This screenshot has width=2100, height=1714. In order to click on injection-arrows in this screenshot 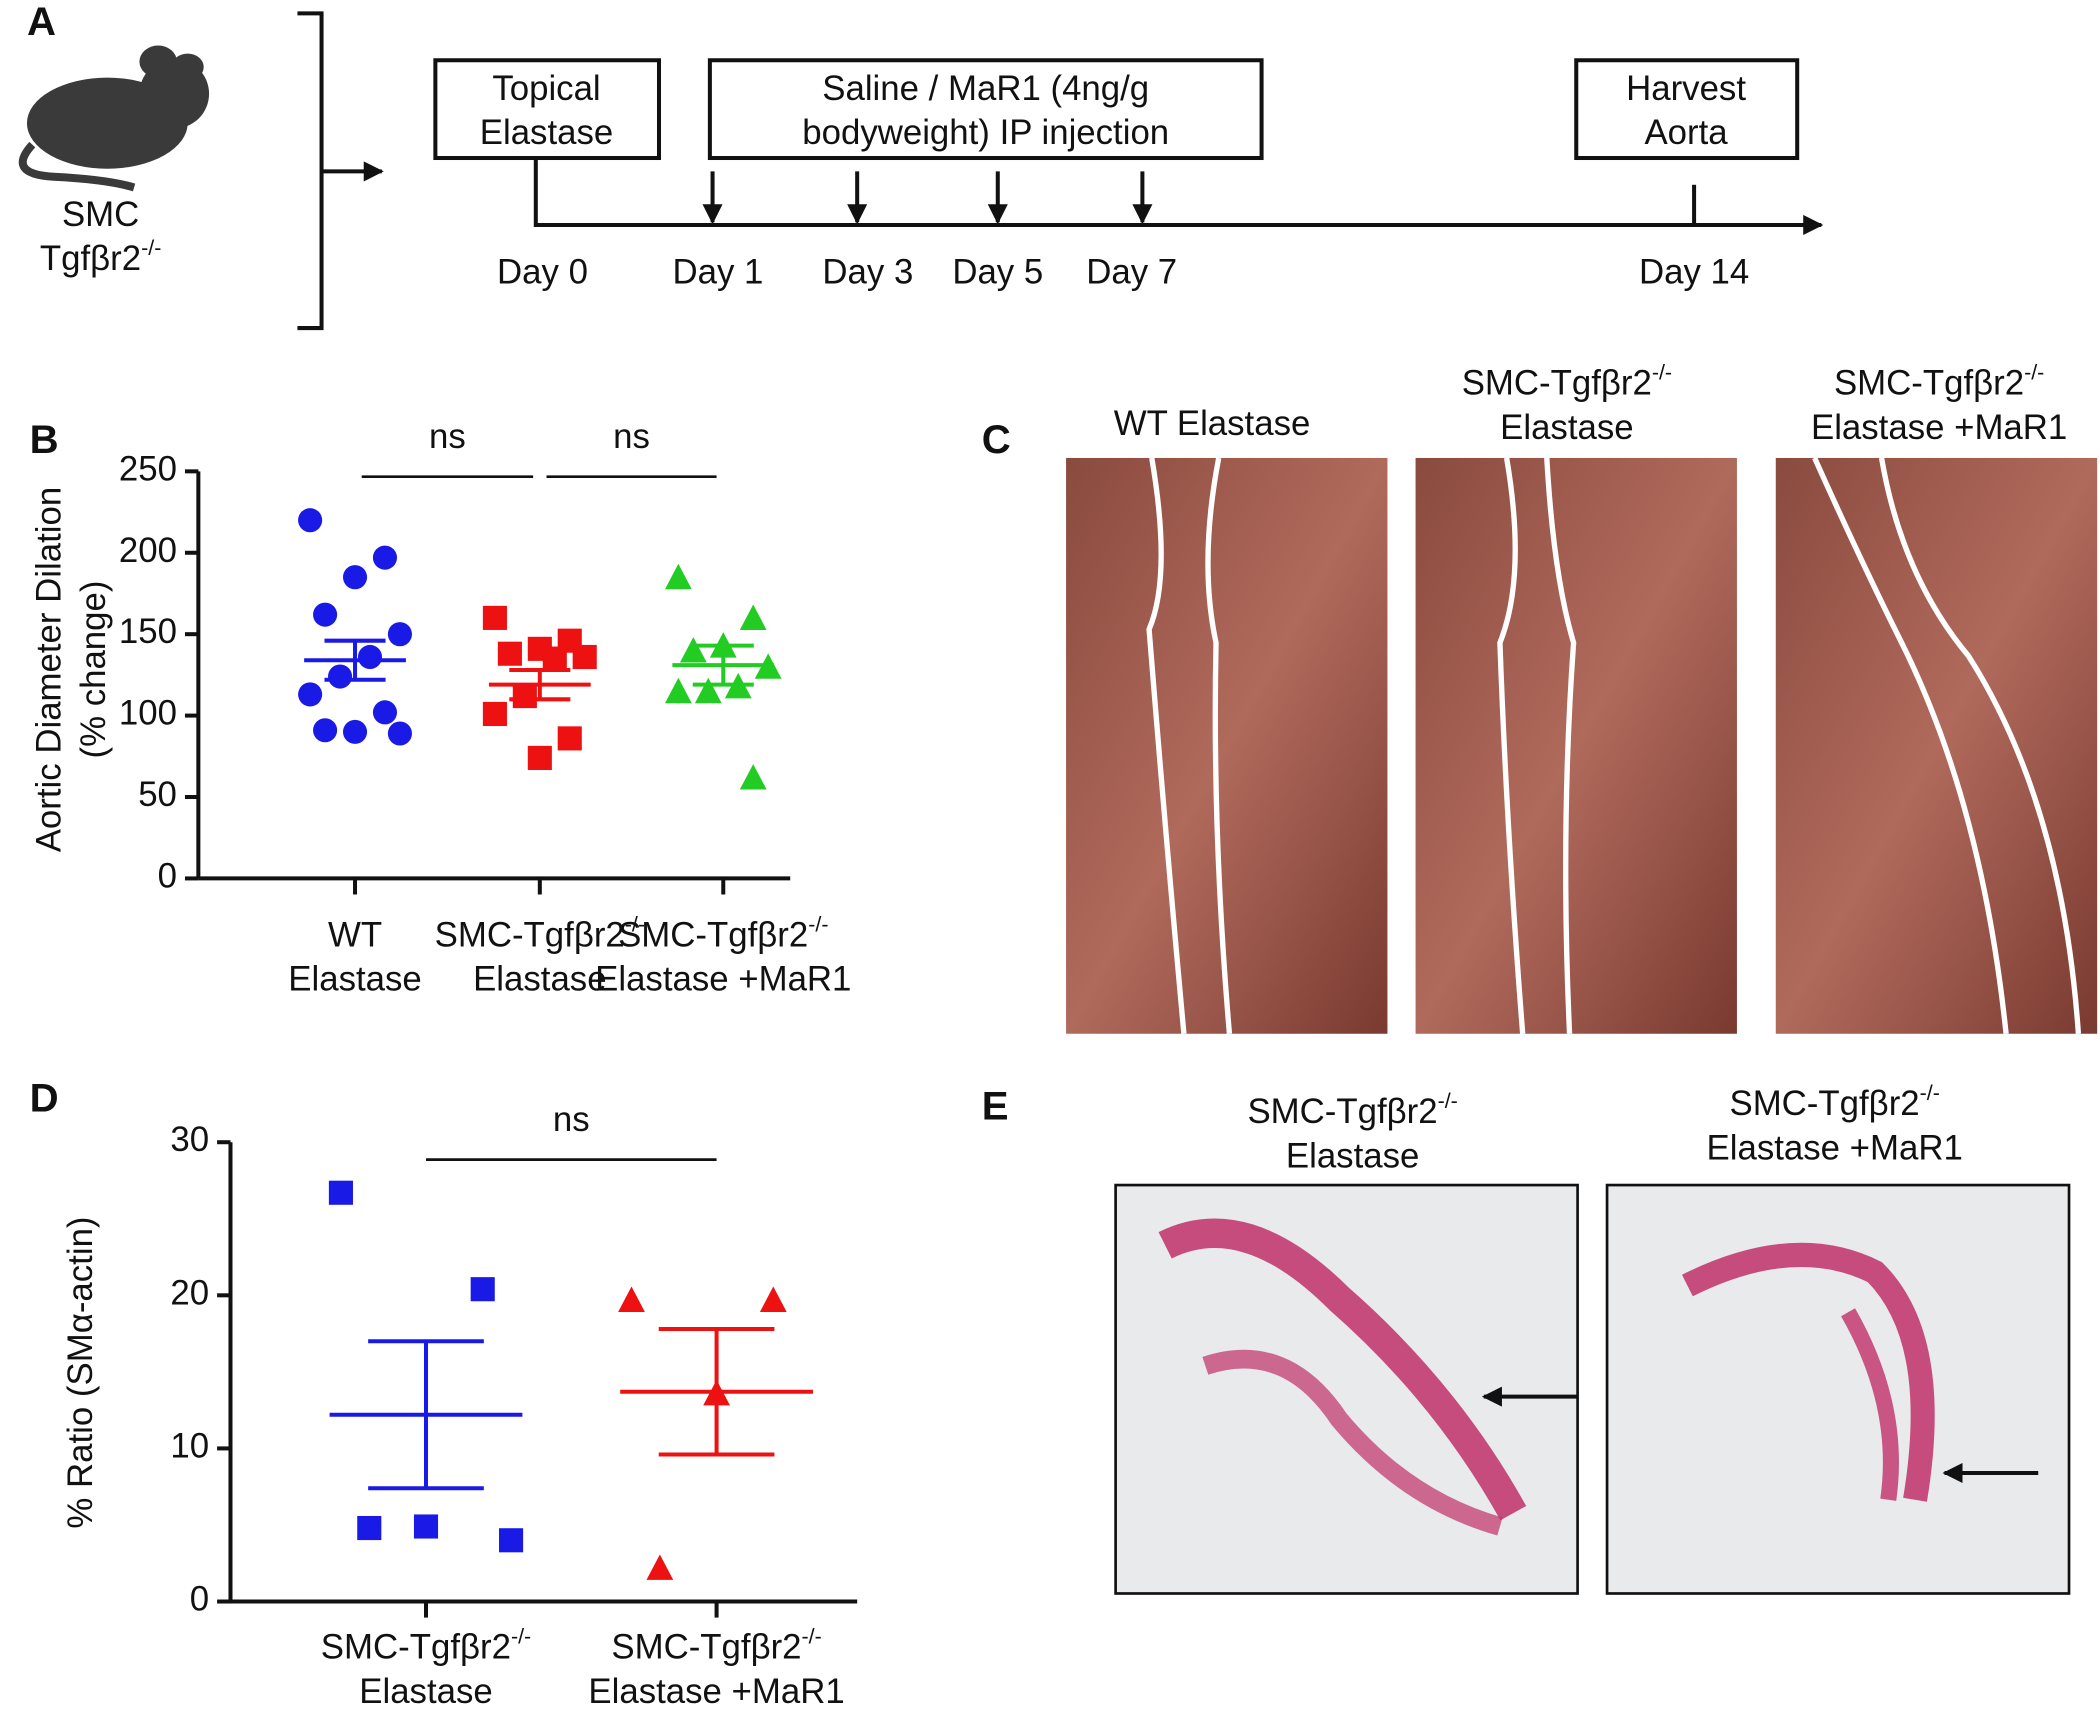, I will do `click(927, 198)`.